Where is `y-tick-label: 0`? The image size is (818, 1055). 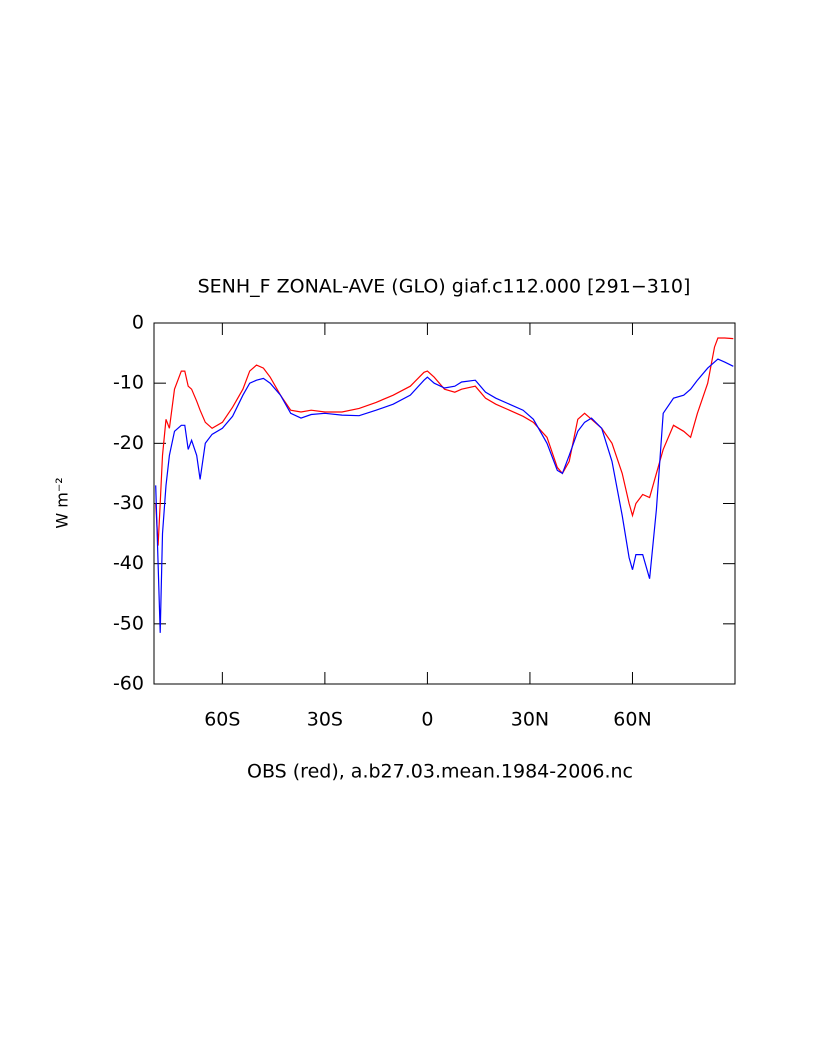
y-tick-label: 0 is located at coordinates (138, 323).